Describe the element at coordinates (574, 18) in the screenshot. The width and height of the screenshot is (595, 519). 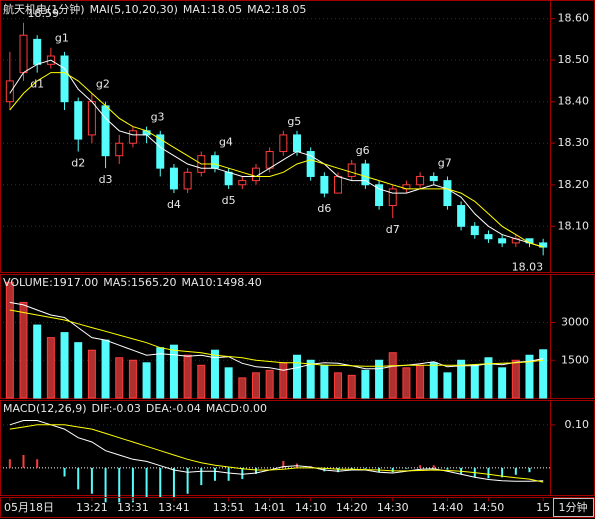
I see `y-tick-label: 18.60` at that location.